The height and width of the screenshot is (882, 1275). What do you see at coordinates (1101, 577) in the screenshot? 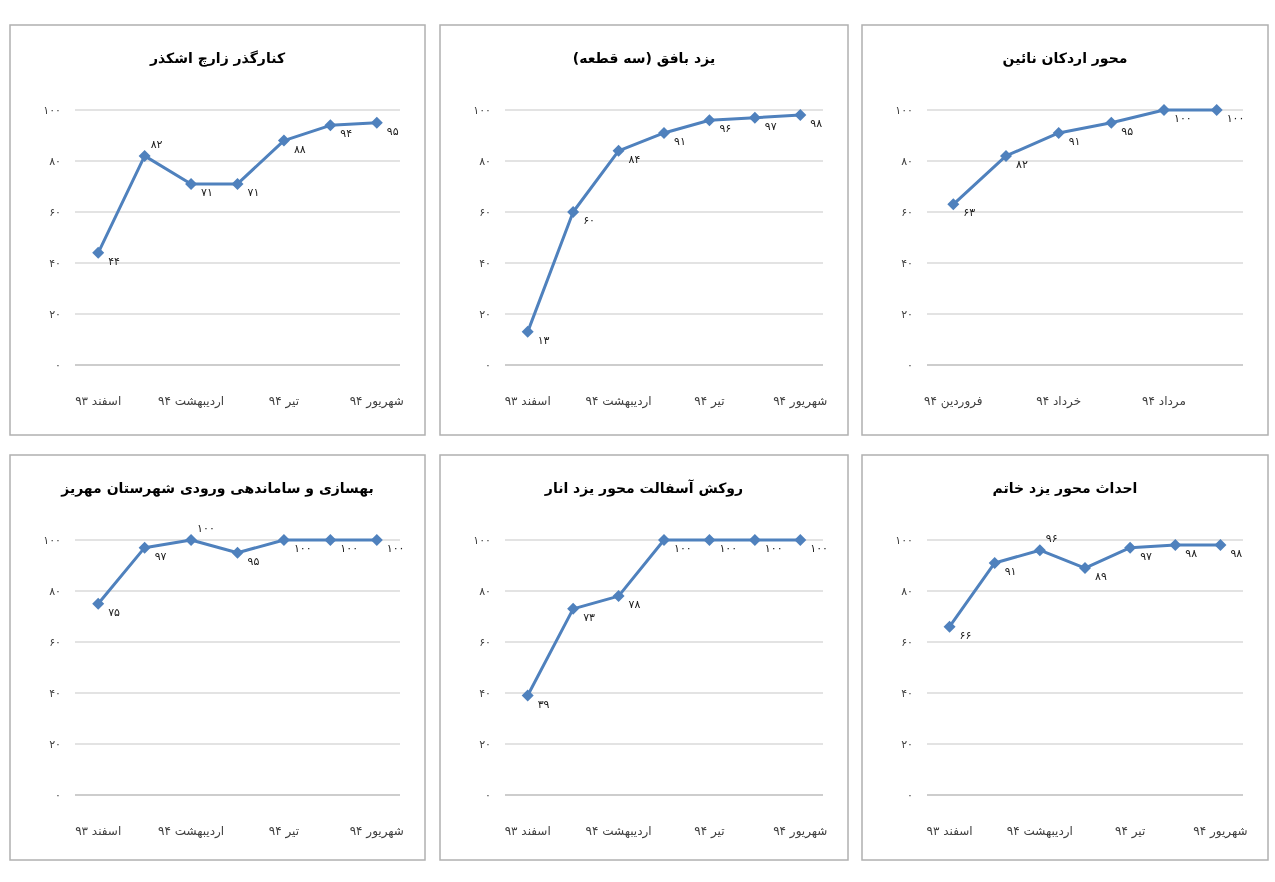
I see `data-label: ۸۹` at bounding box center [1101, 577].